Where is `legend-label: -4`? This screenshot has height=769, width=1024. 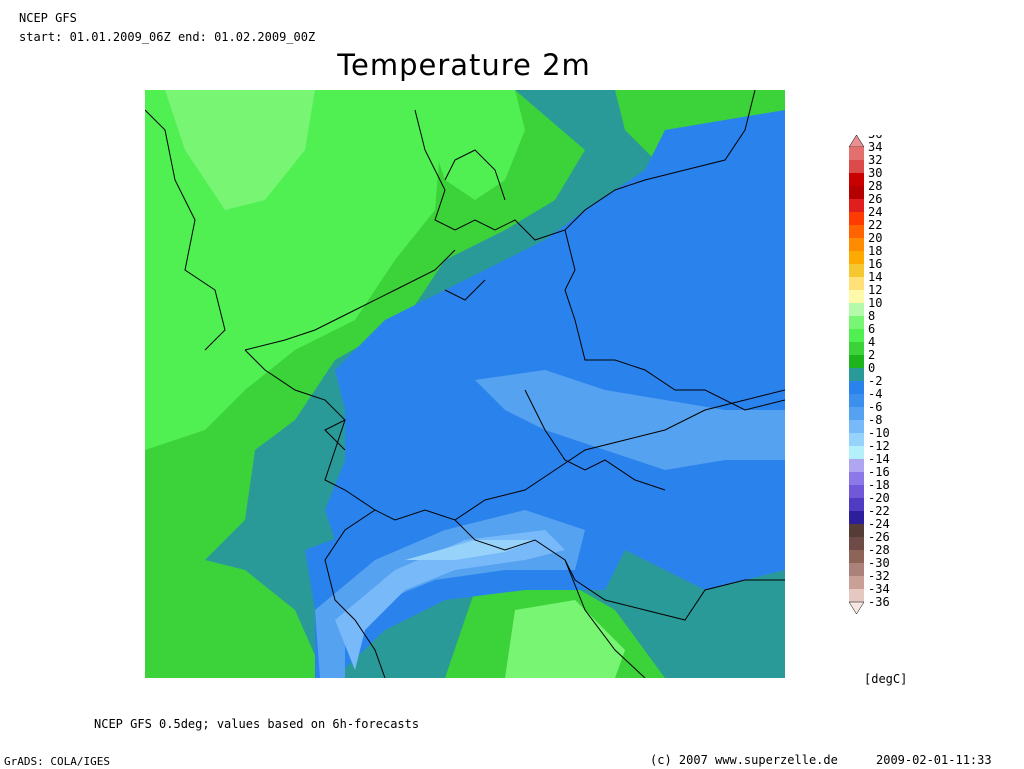
legend-label: -4 is located at coordinates (875, 394).